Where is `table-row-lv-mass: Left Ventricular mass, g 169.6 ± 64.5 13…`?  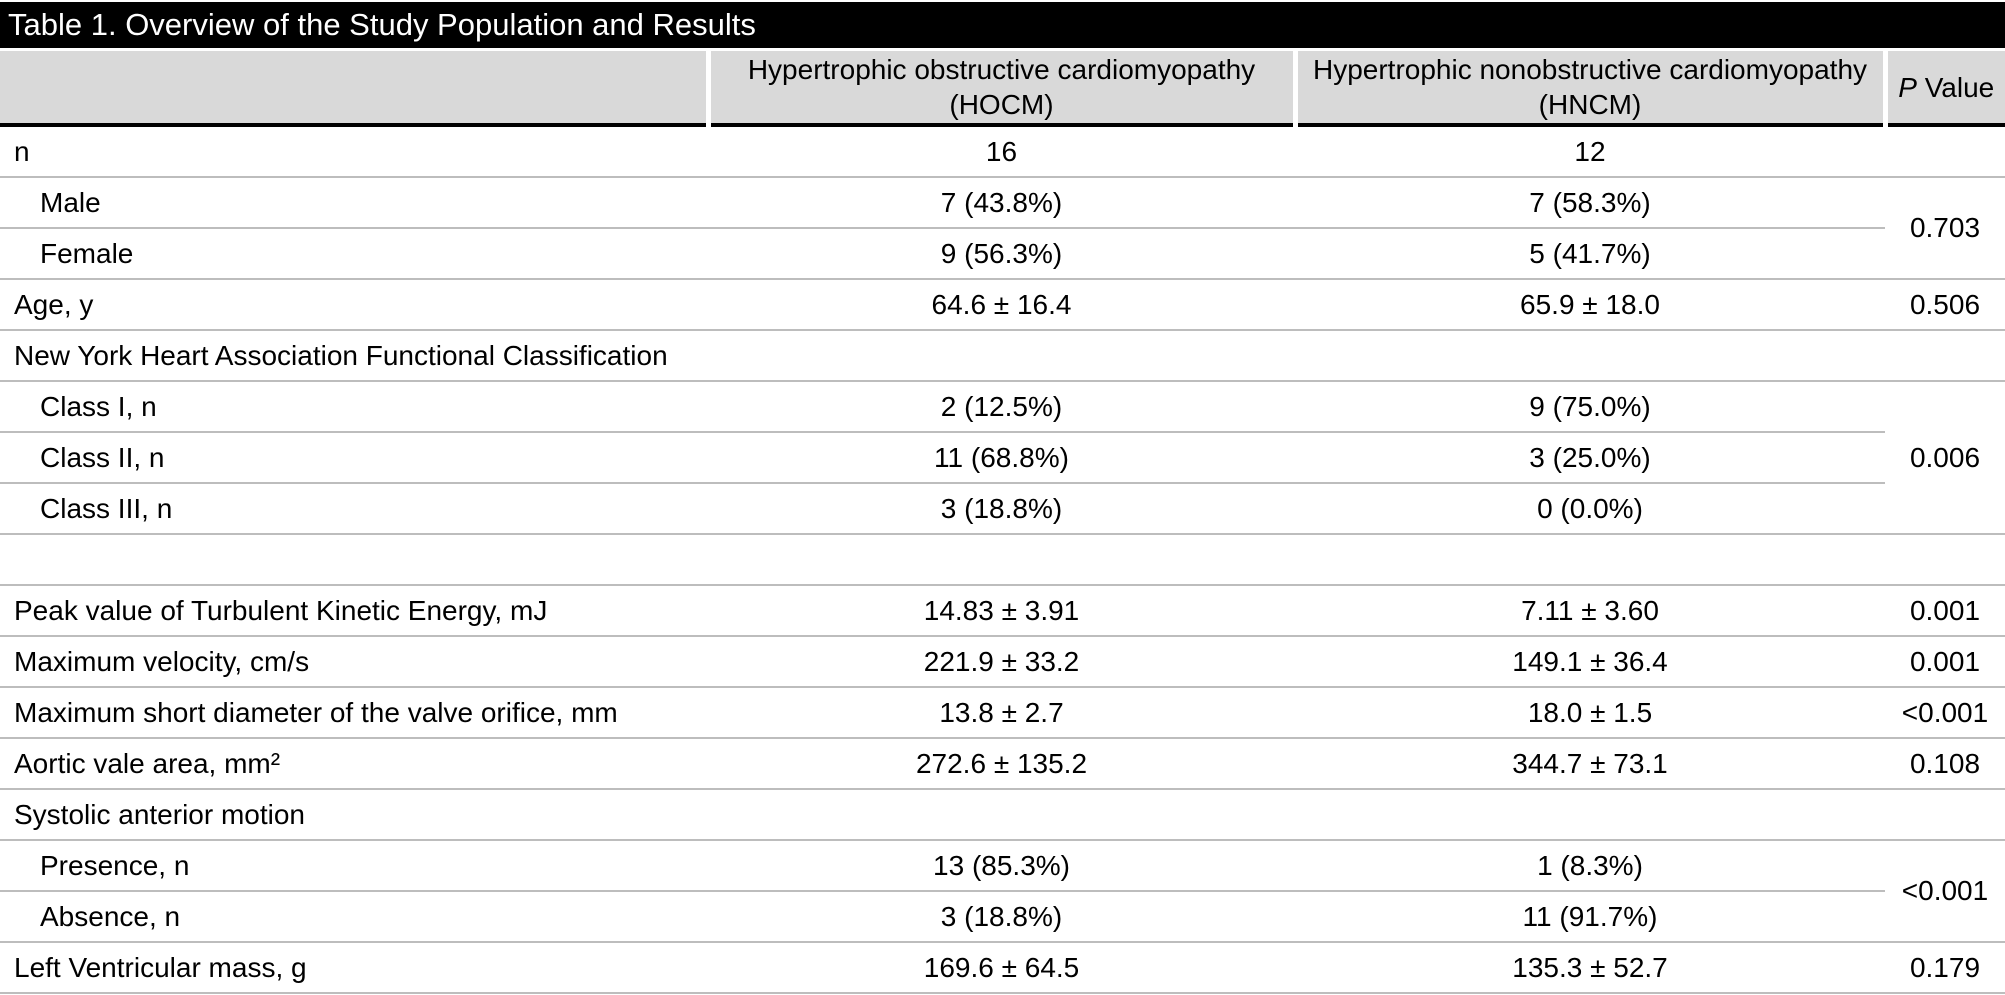 table-row-lv-mass: Left Ventricular mass, g 169.6 ± 64.5 13… is located at coordinates (1002, 967).